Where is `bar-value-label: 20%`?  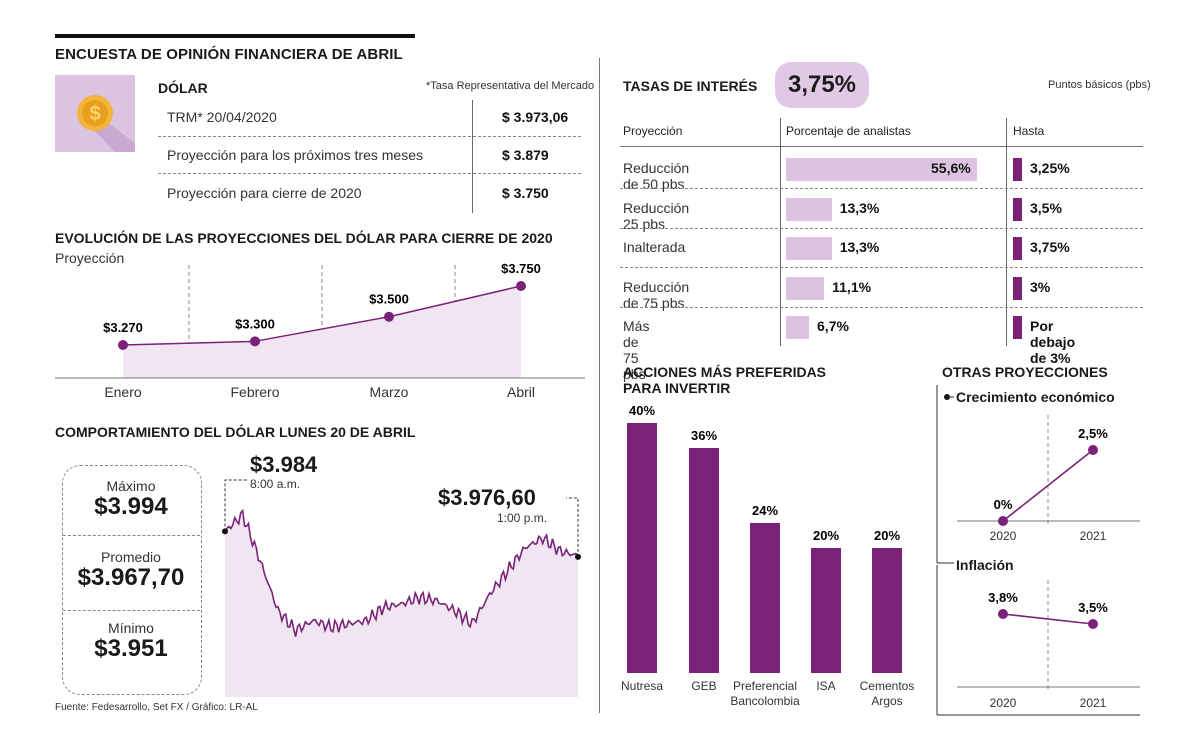 bar-value-label: 20% is located at coordinates (826, 535).